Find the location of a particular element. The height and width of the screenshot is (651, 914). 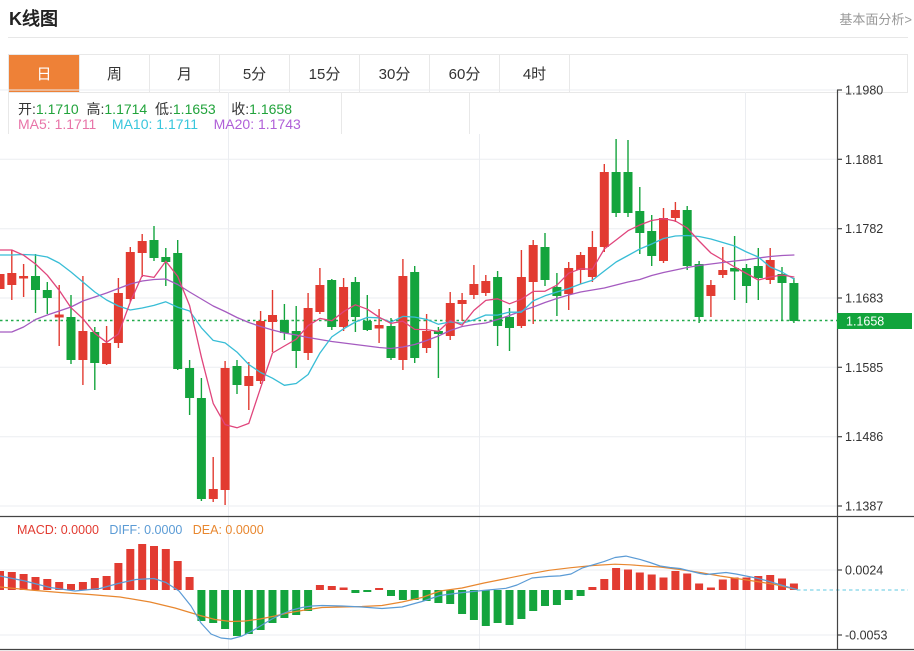

svg-text: 1.1585 is located at coordinates (864, 368).